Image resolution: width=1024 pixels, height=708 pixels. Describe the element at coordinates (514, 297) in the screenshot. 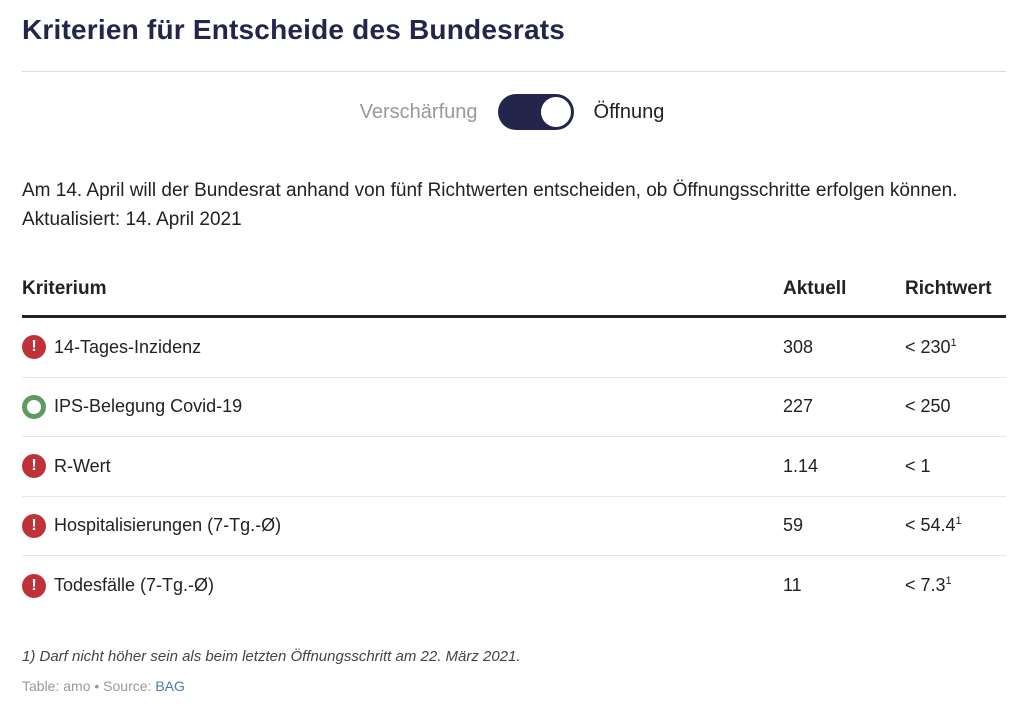

I see `table-header: Kriterium Aktuell Richtwert` at that location.